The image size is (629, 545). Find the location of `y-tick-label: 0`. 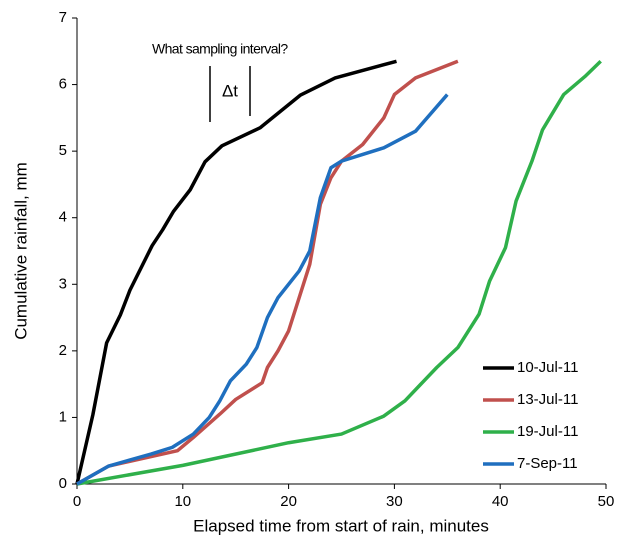

y-tick-label: 0 is located at coordinates (63, 483).